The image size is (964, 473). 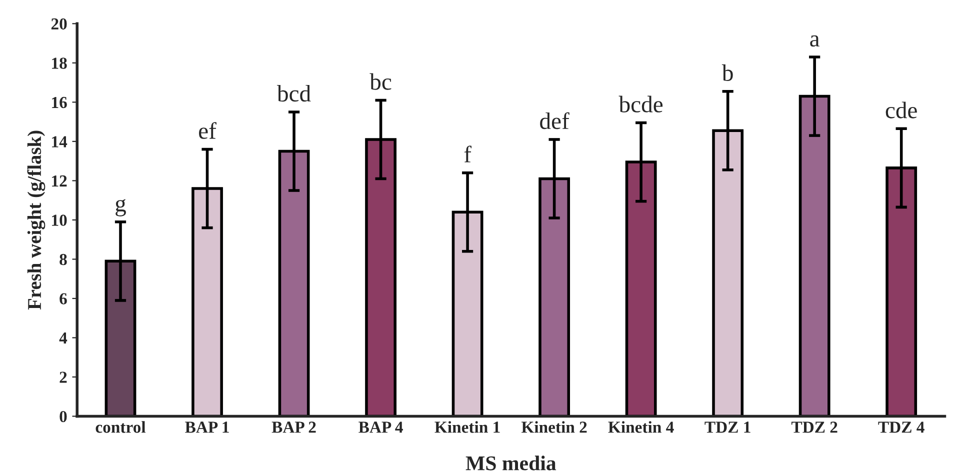 What do you see at coordinates (641, 427) in the screenshot?
I see `x-tick-label: Kinetin 4` at bounding box center [641, 427].